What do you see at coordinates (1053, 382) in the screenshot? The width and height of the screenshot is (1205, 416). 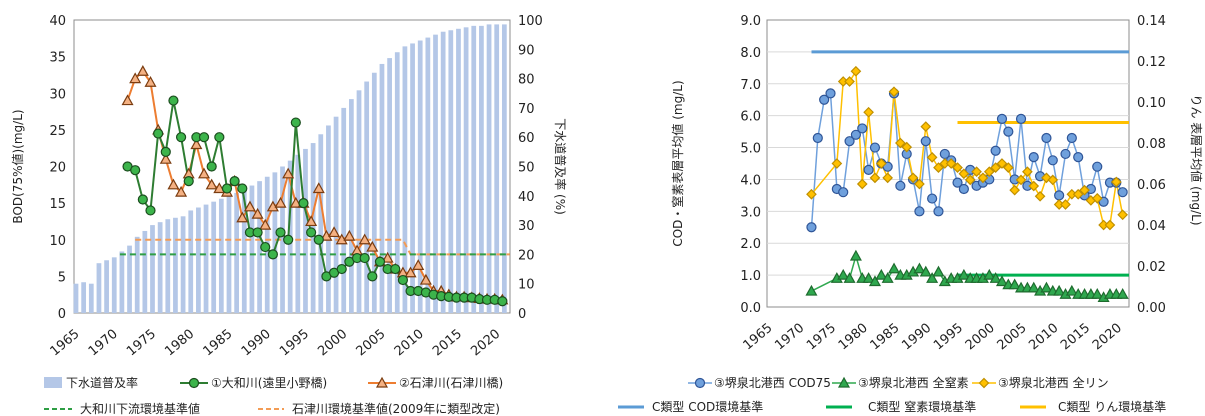 I see `legend-label-p: ③堺泉北港西 全リン` at bounding box center [1053, 382].